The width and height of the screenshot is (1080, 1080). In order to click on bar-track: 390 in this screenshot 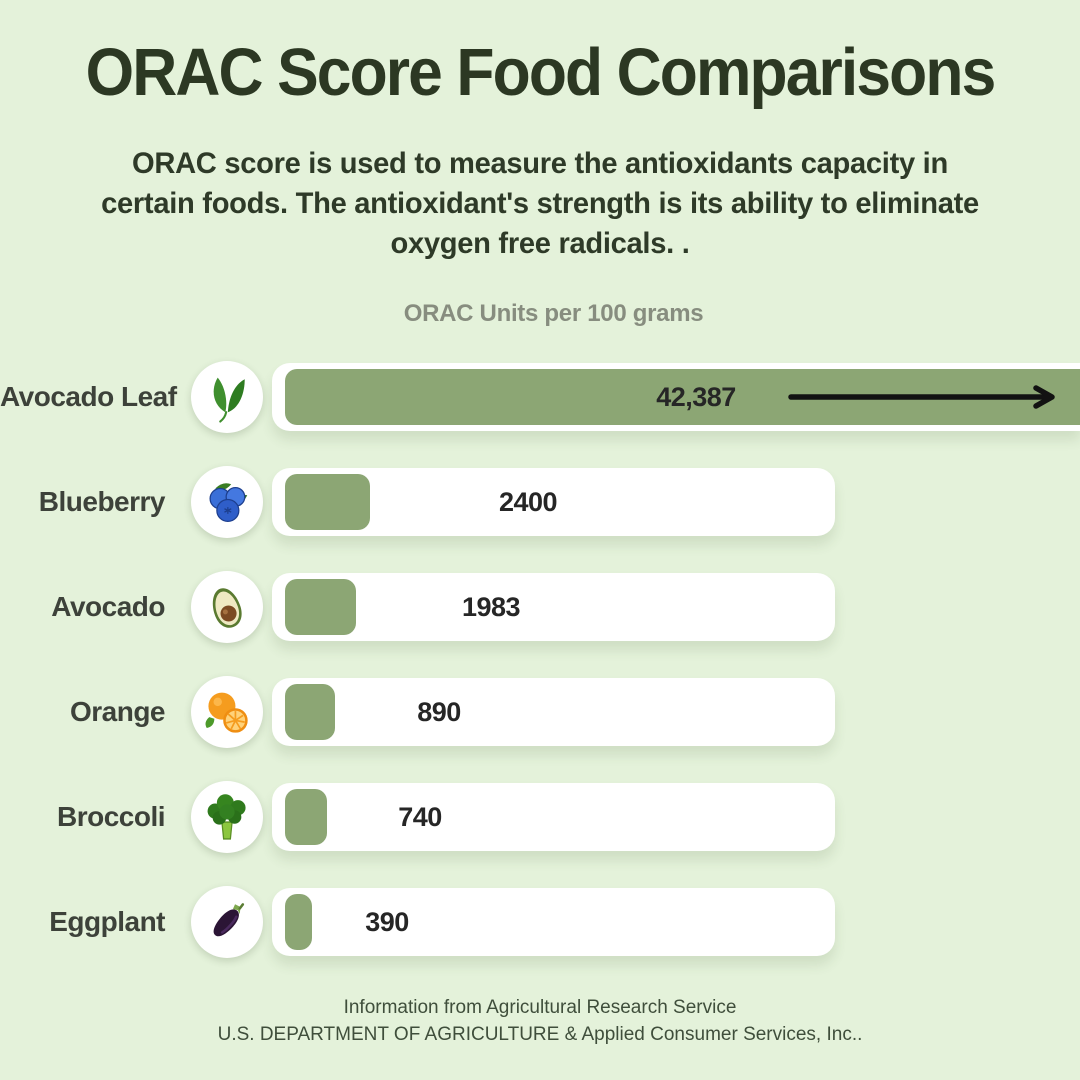, I will do `click(553, 922)`.